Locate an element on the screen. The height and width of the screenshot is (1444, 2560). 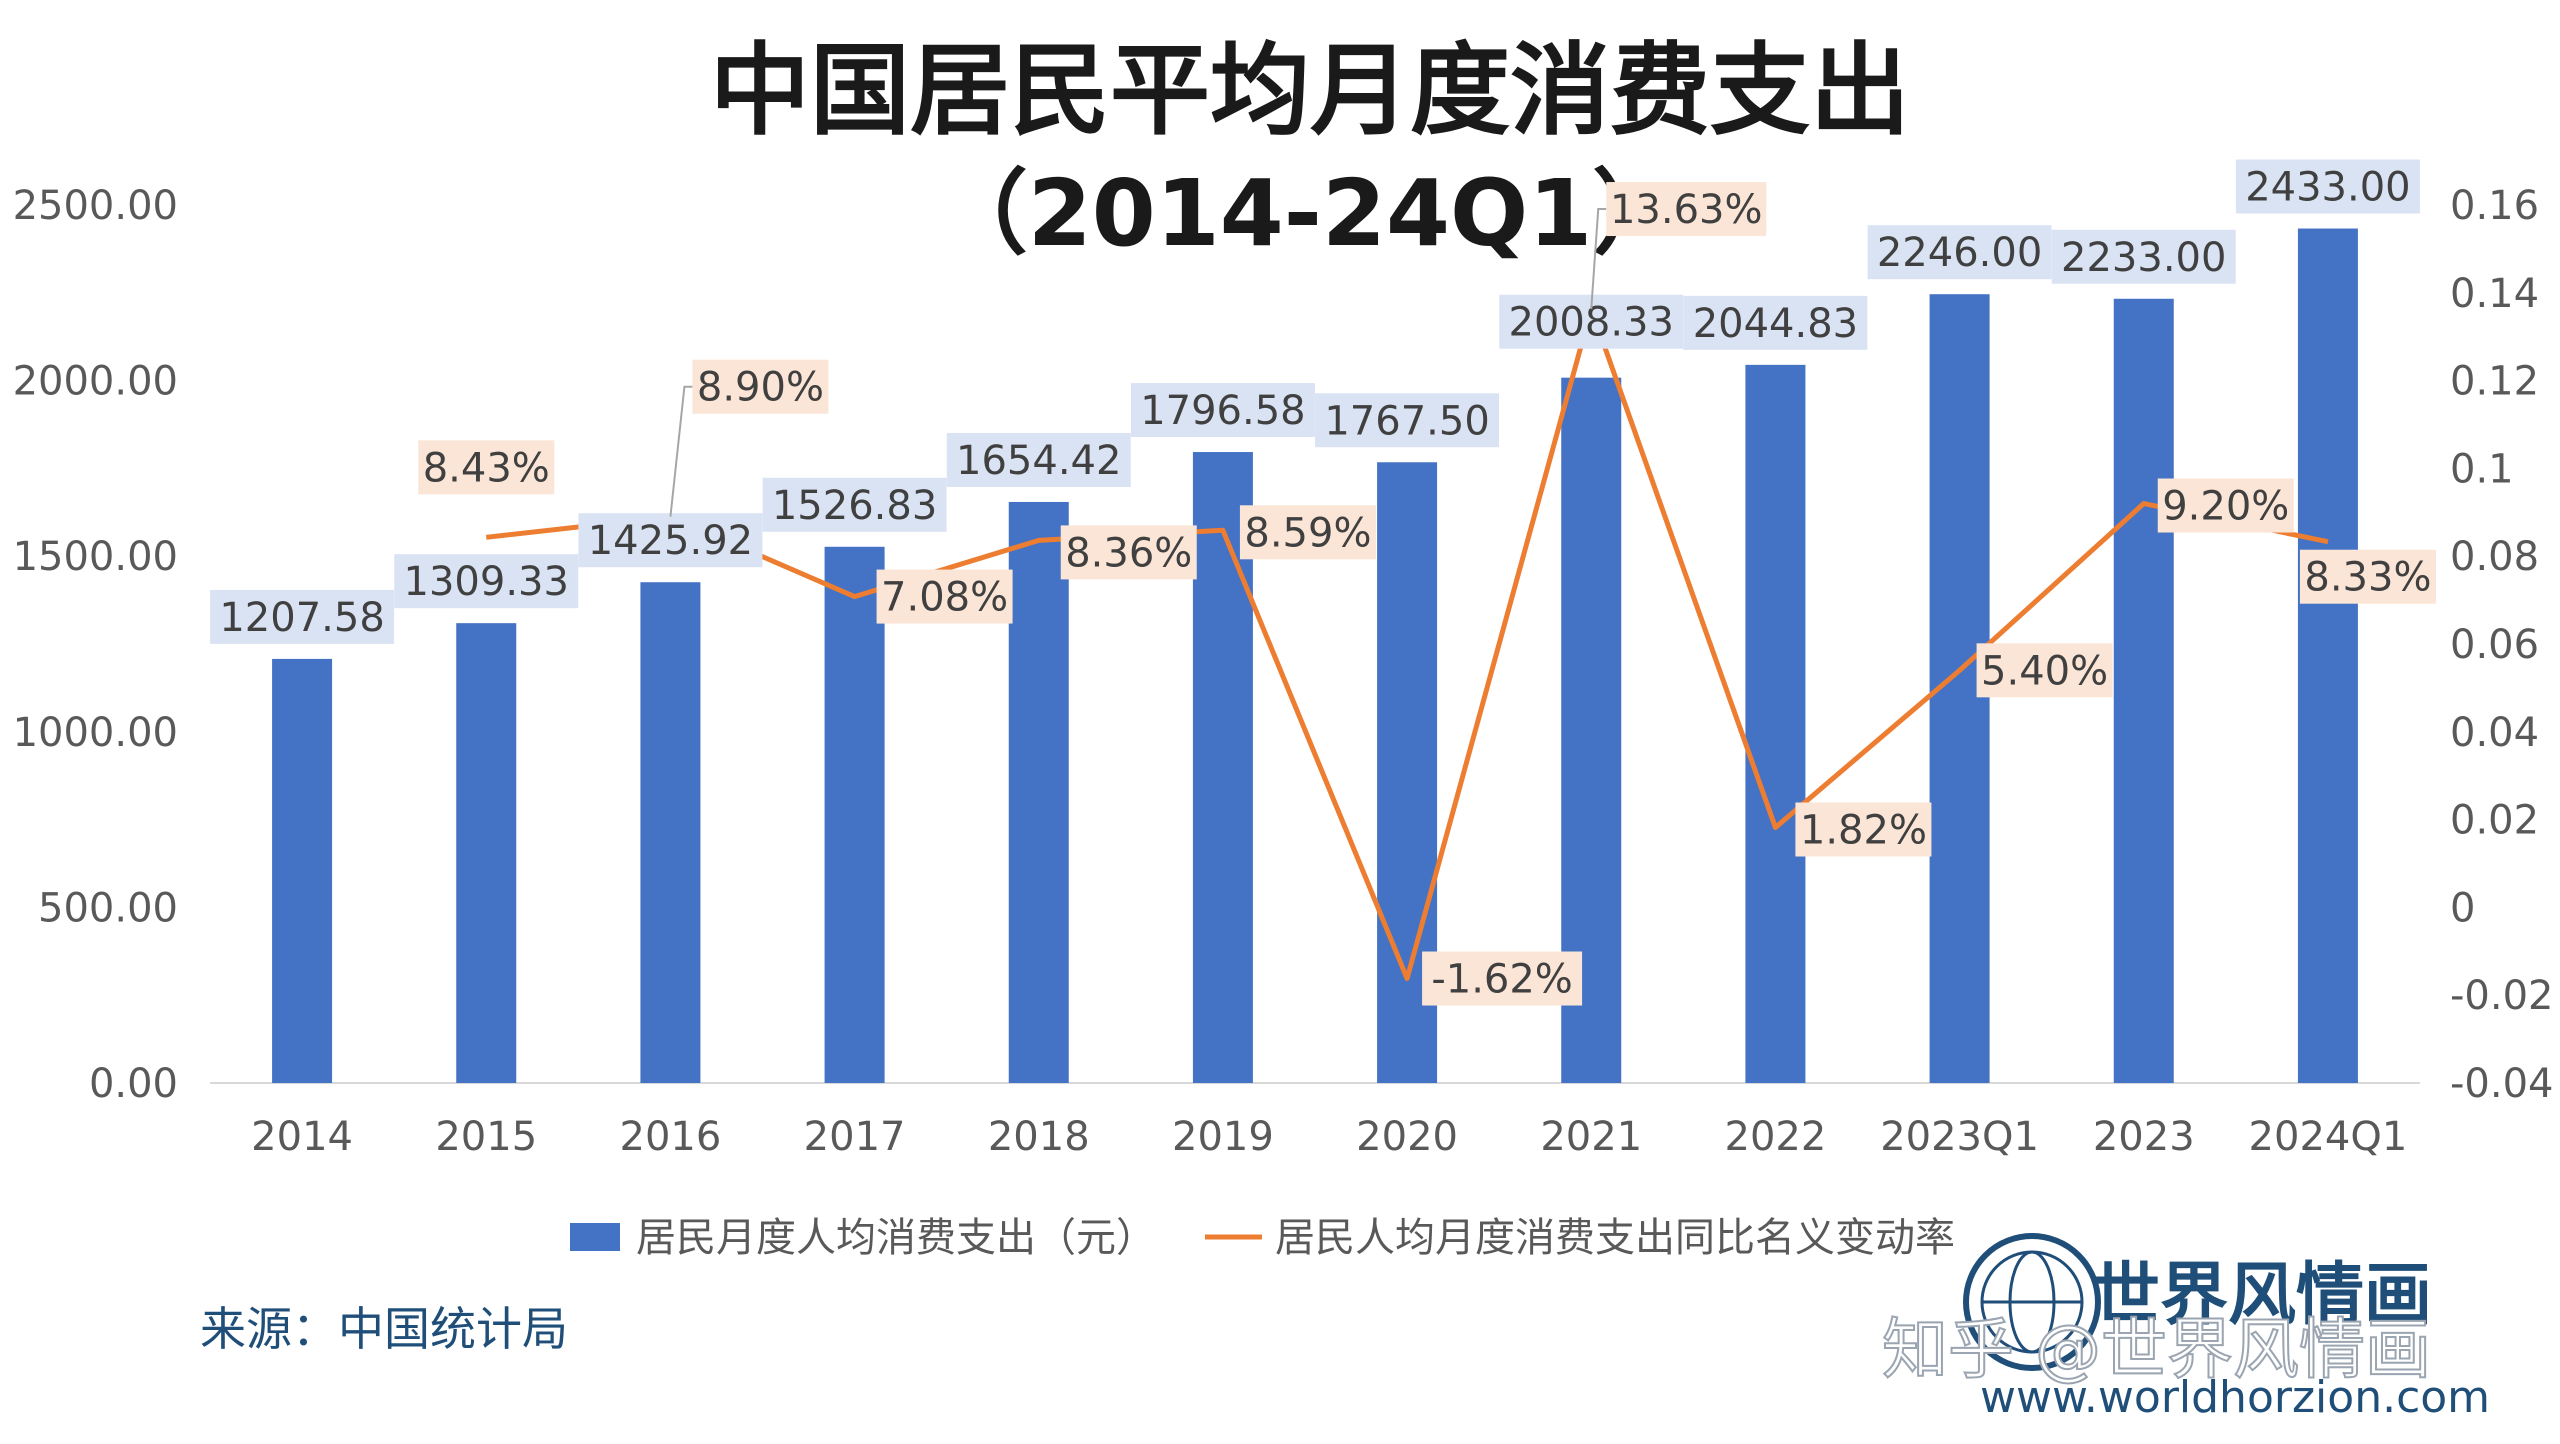
watermark-url: www.worldhorzion.com is located at coordinates (2235, 1397).